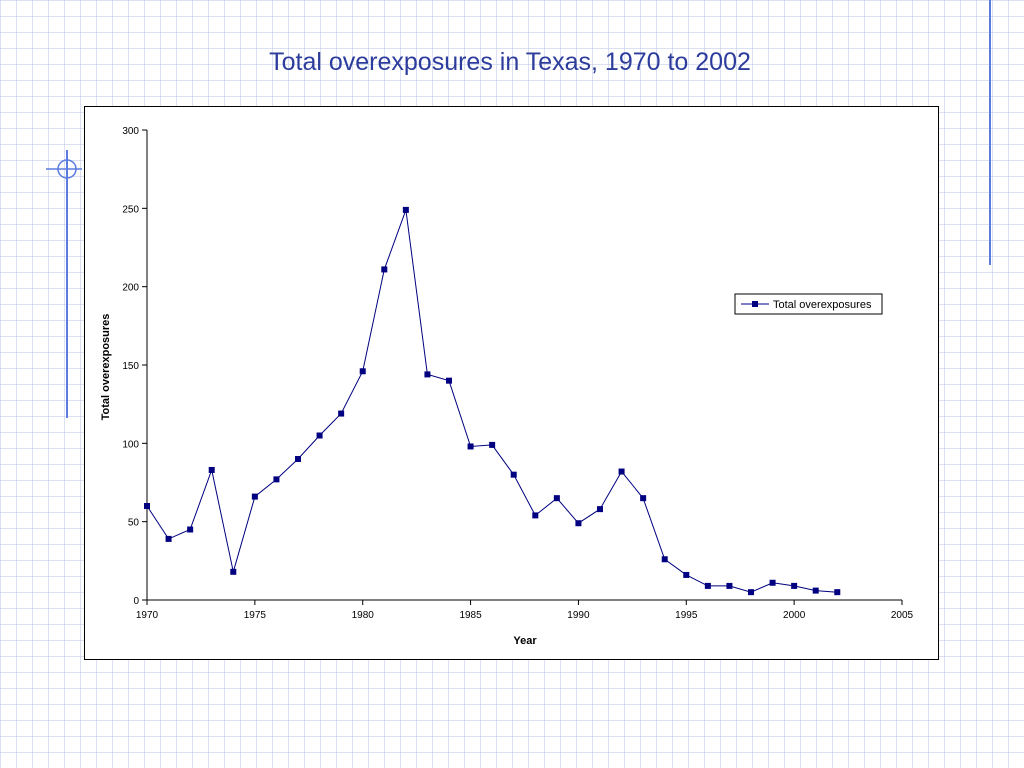 The height and width of the screenshot is (768, 1024). Describe the element at coordinates (130, 209) in the screenshot. I see `y-tick-label: 250` at that location.